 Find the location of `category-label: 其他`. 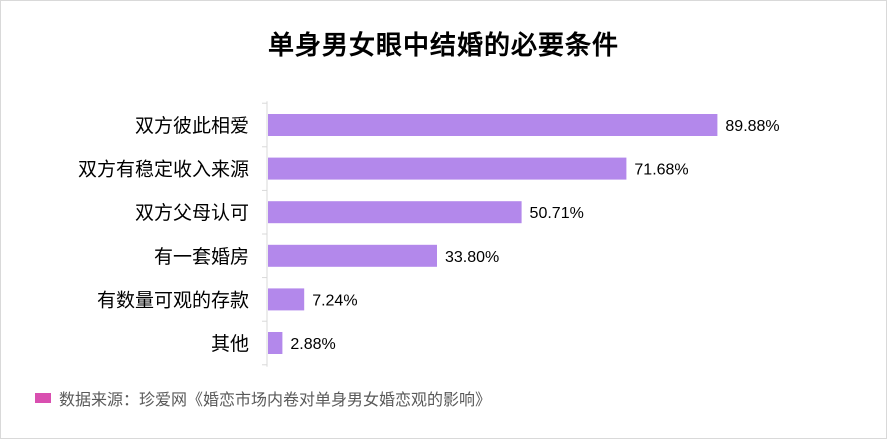

category-label: 其他 is located at coordinates (230, 344).